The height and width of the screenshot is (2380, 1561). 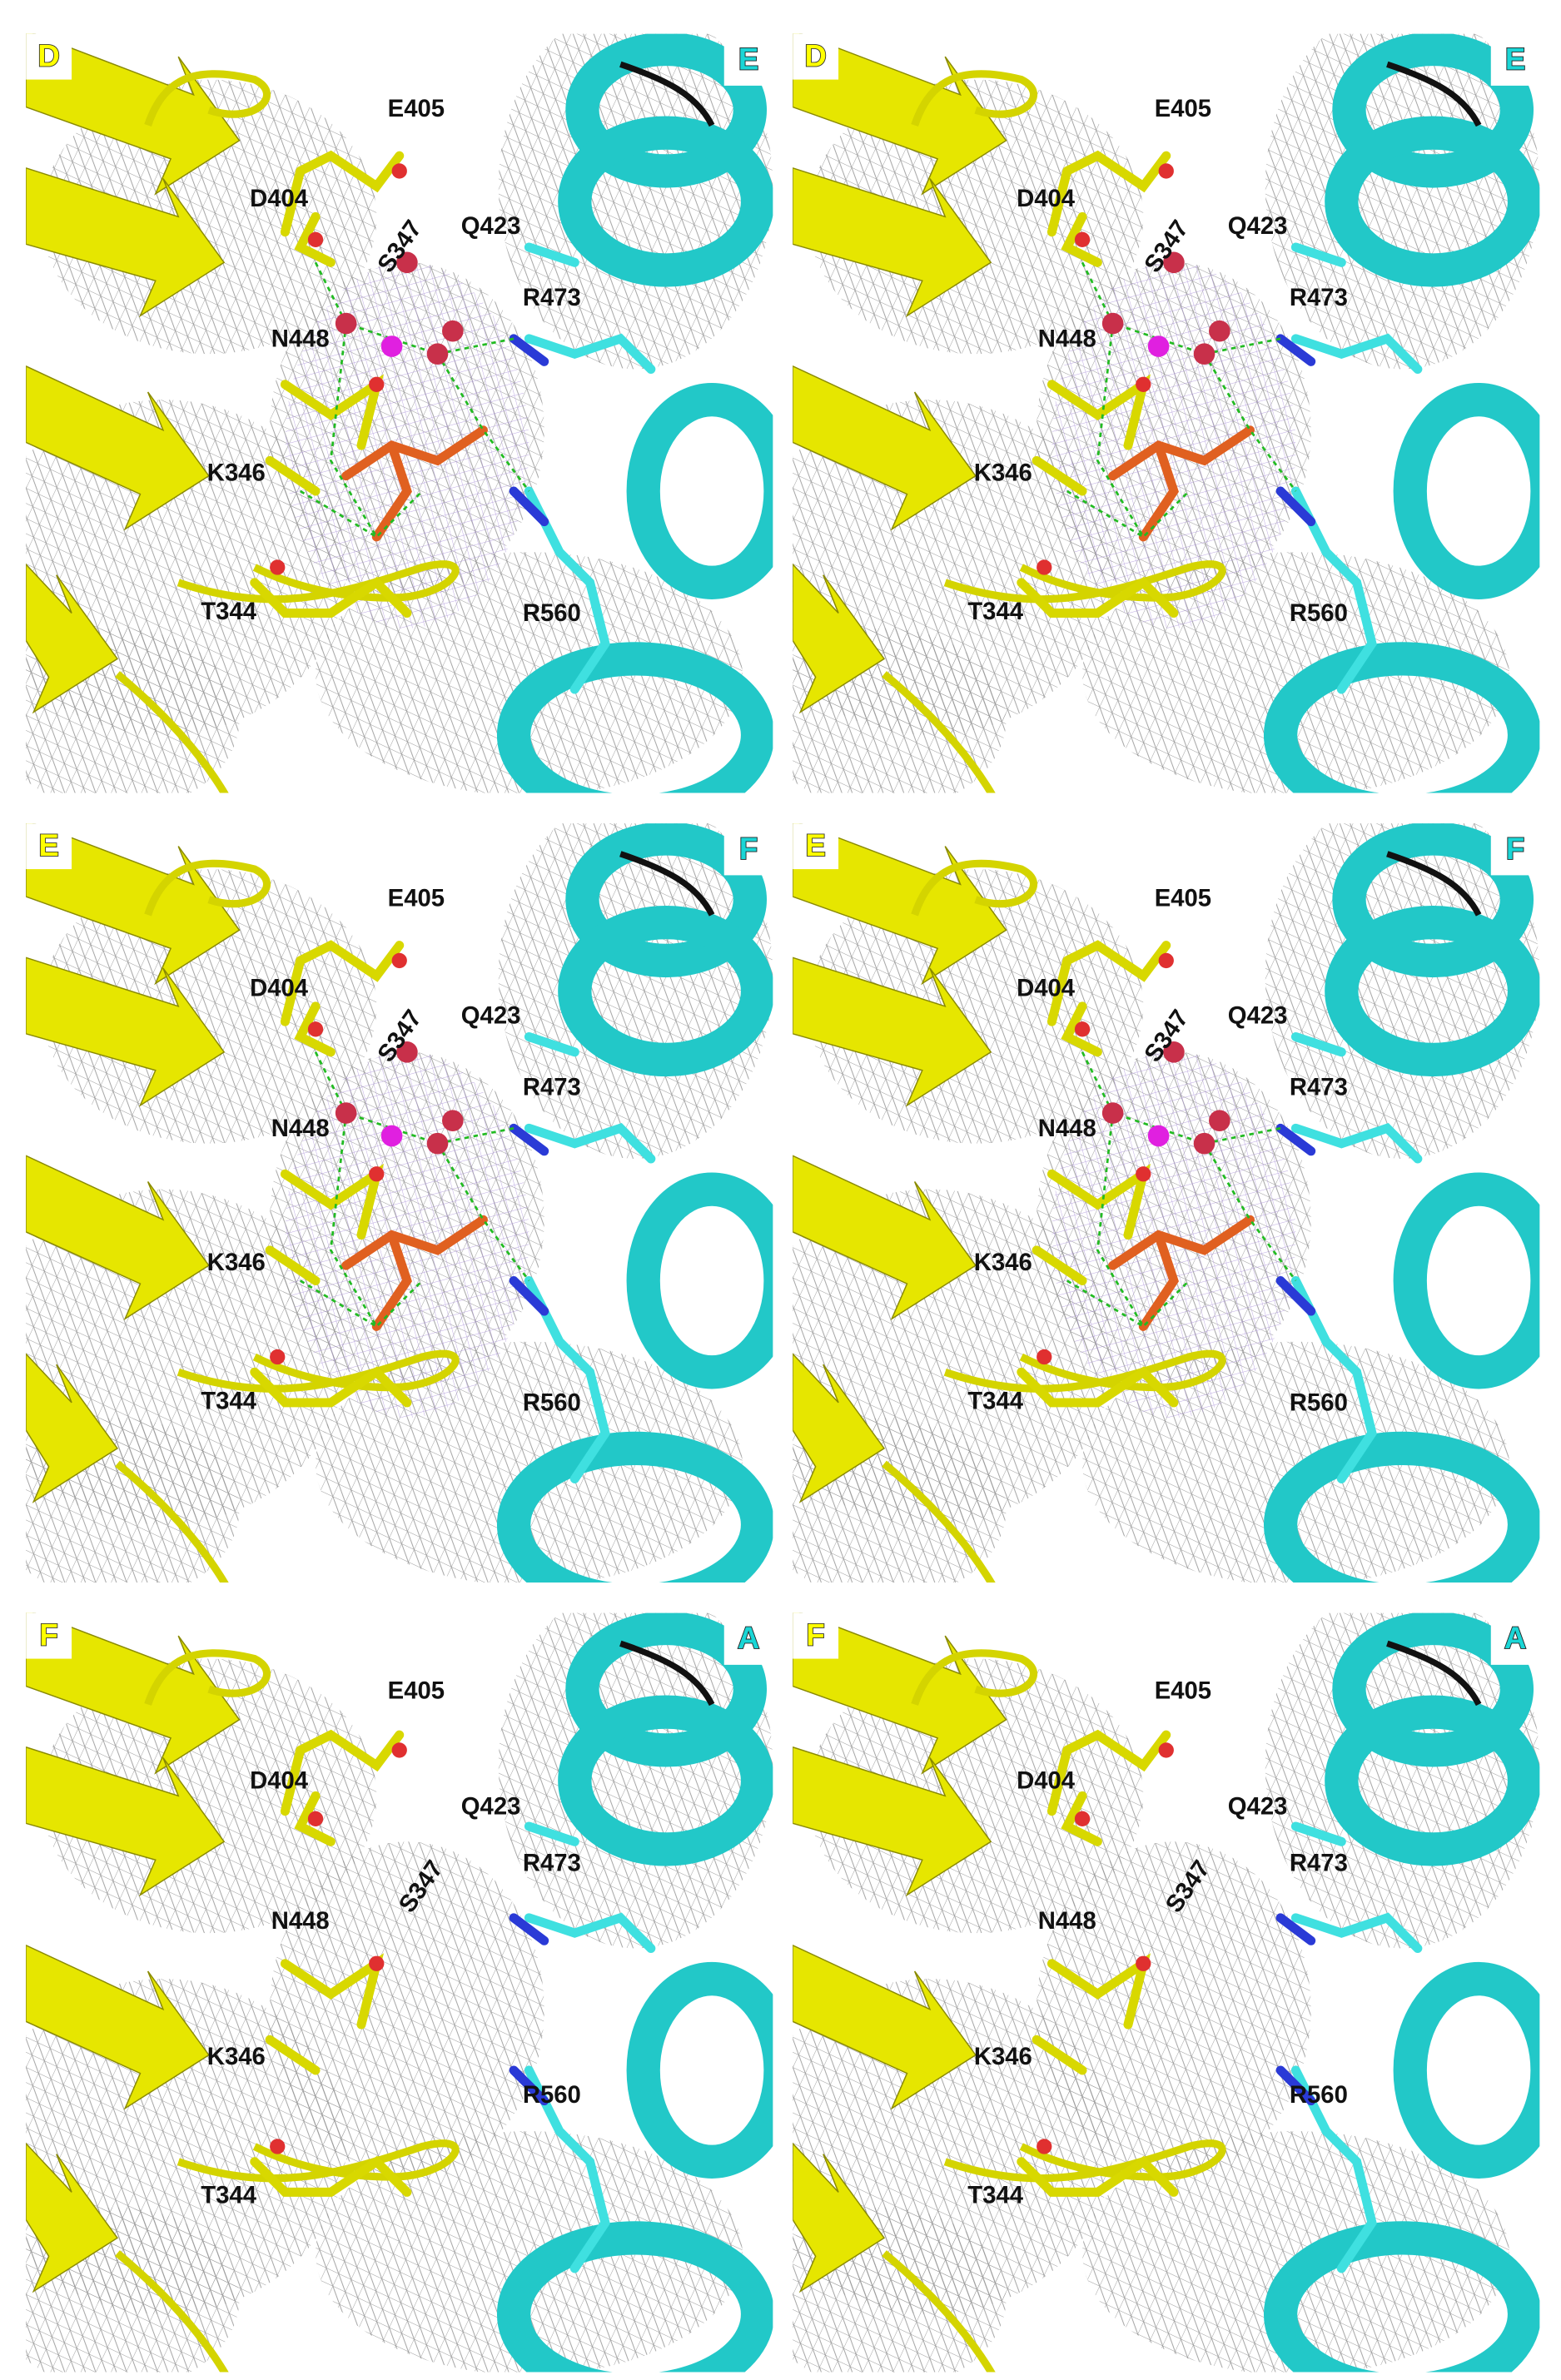 I want to click on metal-ion, so click(x=392, y=346).